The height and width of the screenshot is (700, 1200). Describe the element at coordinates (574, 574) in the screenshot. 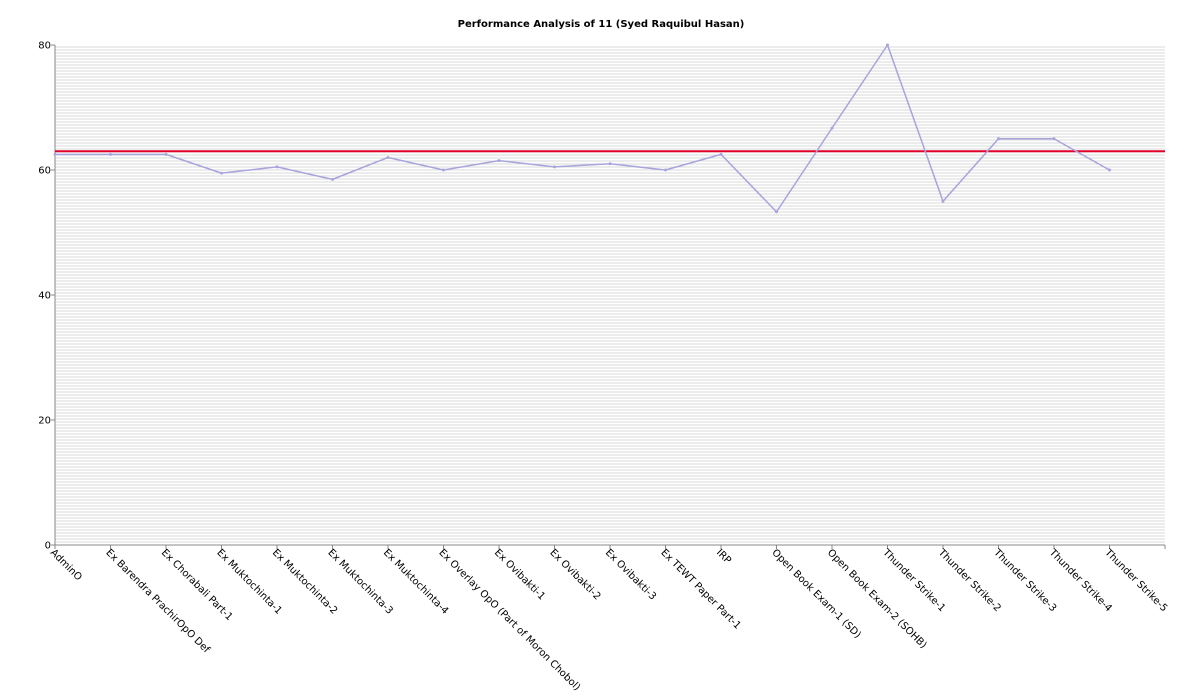

I see `x-tick-label: Ex Ovibakti-2` at that location.